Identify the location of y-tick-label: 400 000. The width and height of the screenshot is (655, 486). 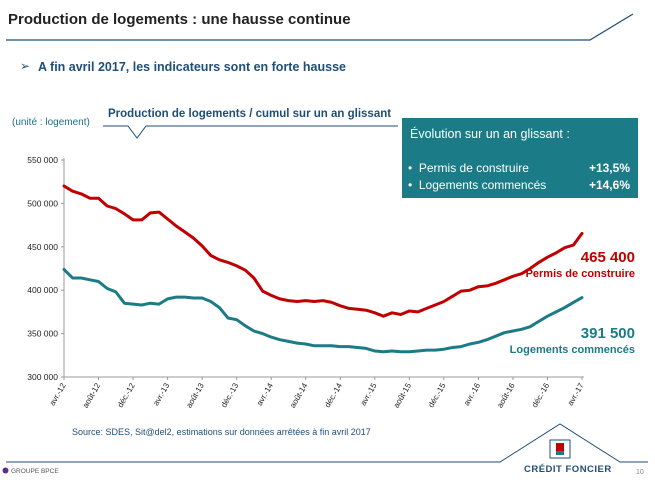
(42, 290).